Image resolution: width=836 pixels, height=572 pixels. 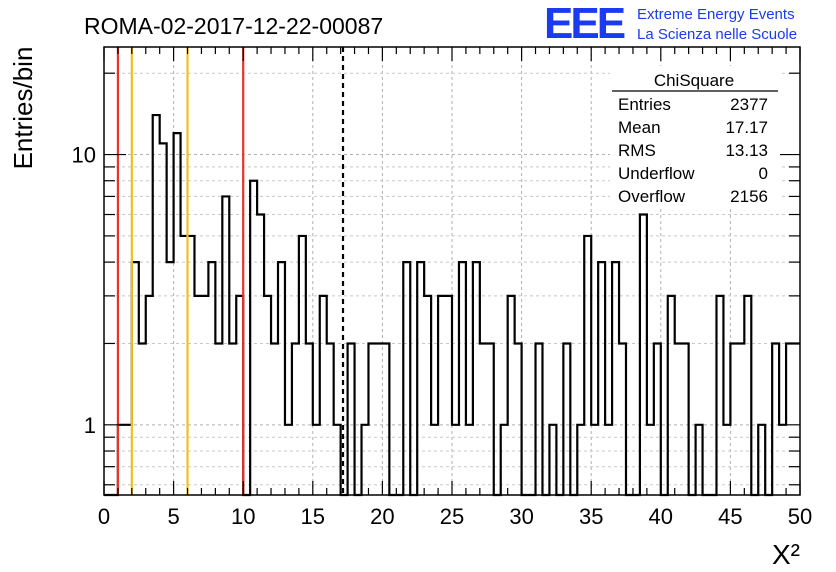 What do you see at coordinates (746, 127) in the screenshot?
I see `stats-value-mean: 17.17` at bounding box center [746, 127].